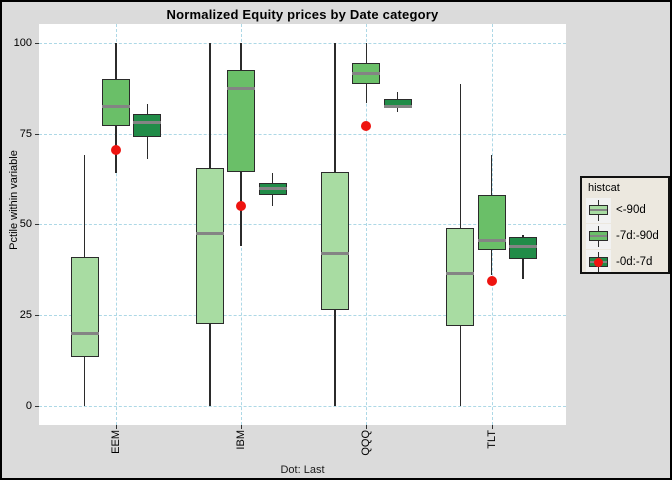  I want to click on legend-entry-label: -0d:-7d, so click(634, 262).